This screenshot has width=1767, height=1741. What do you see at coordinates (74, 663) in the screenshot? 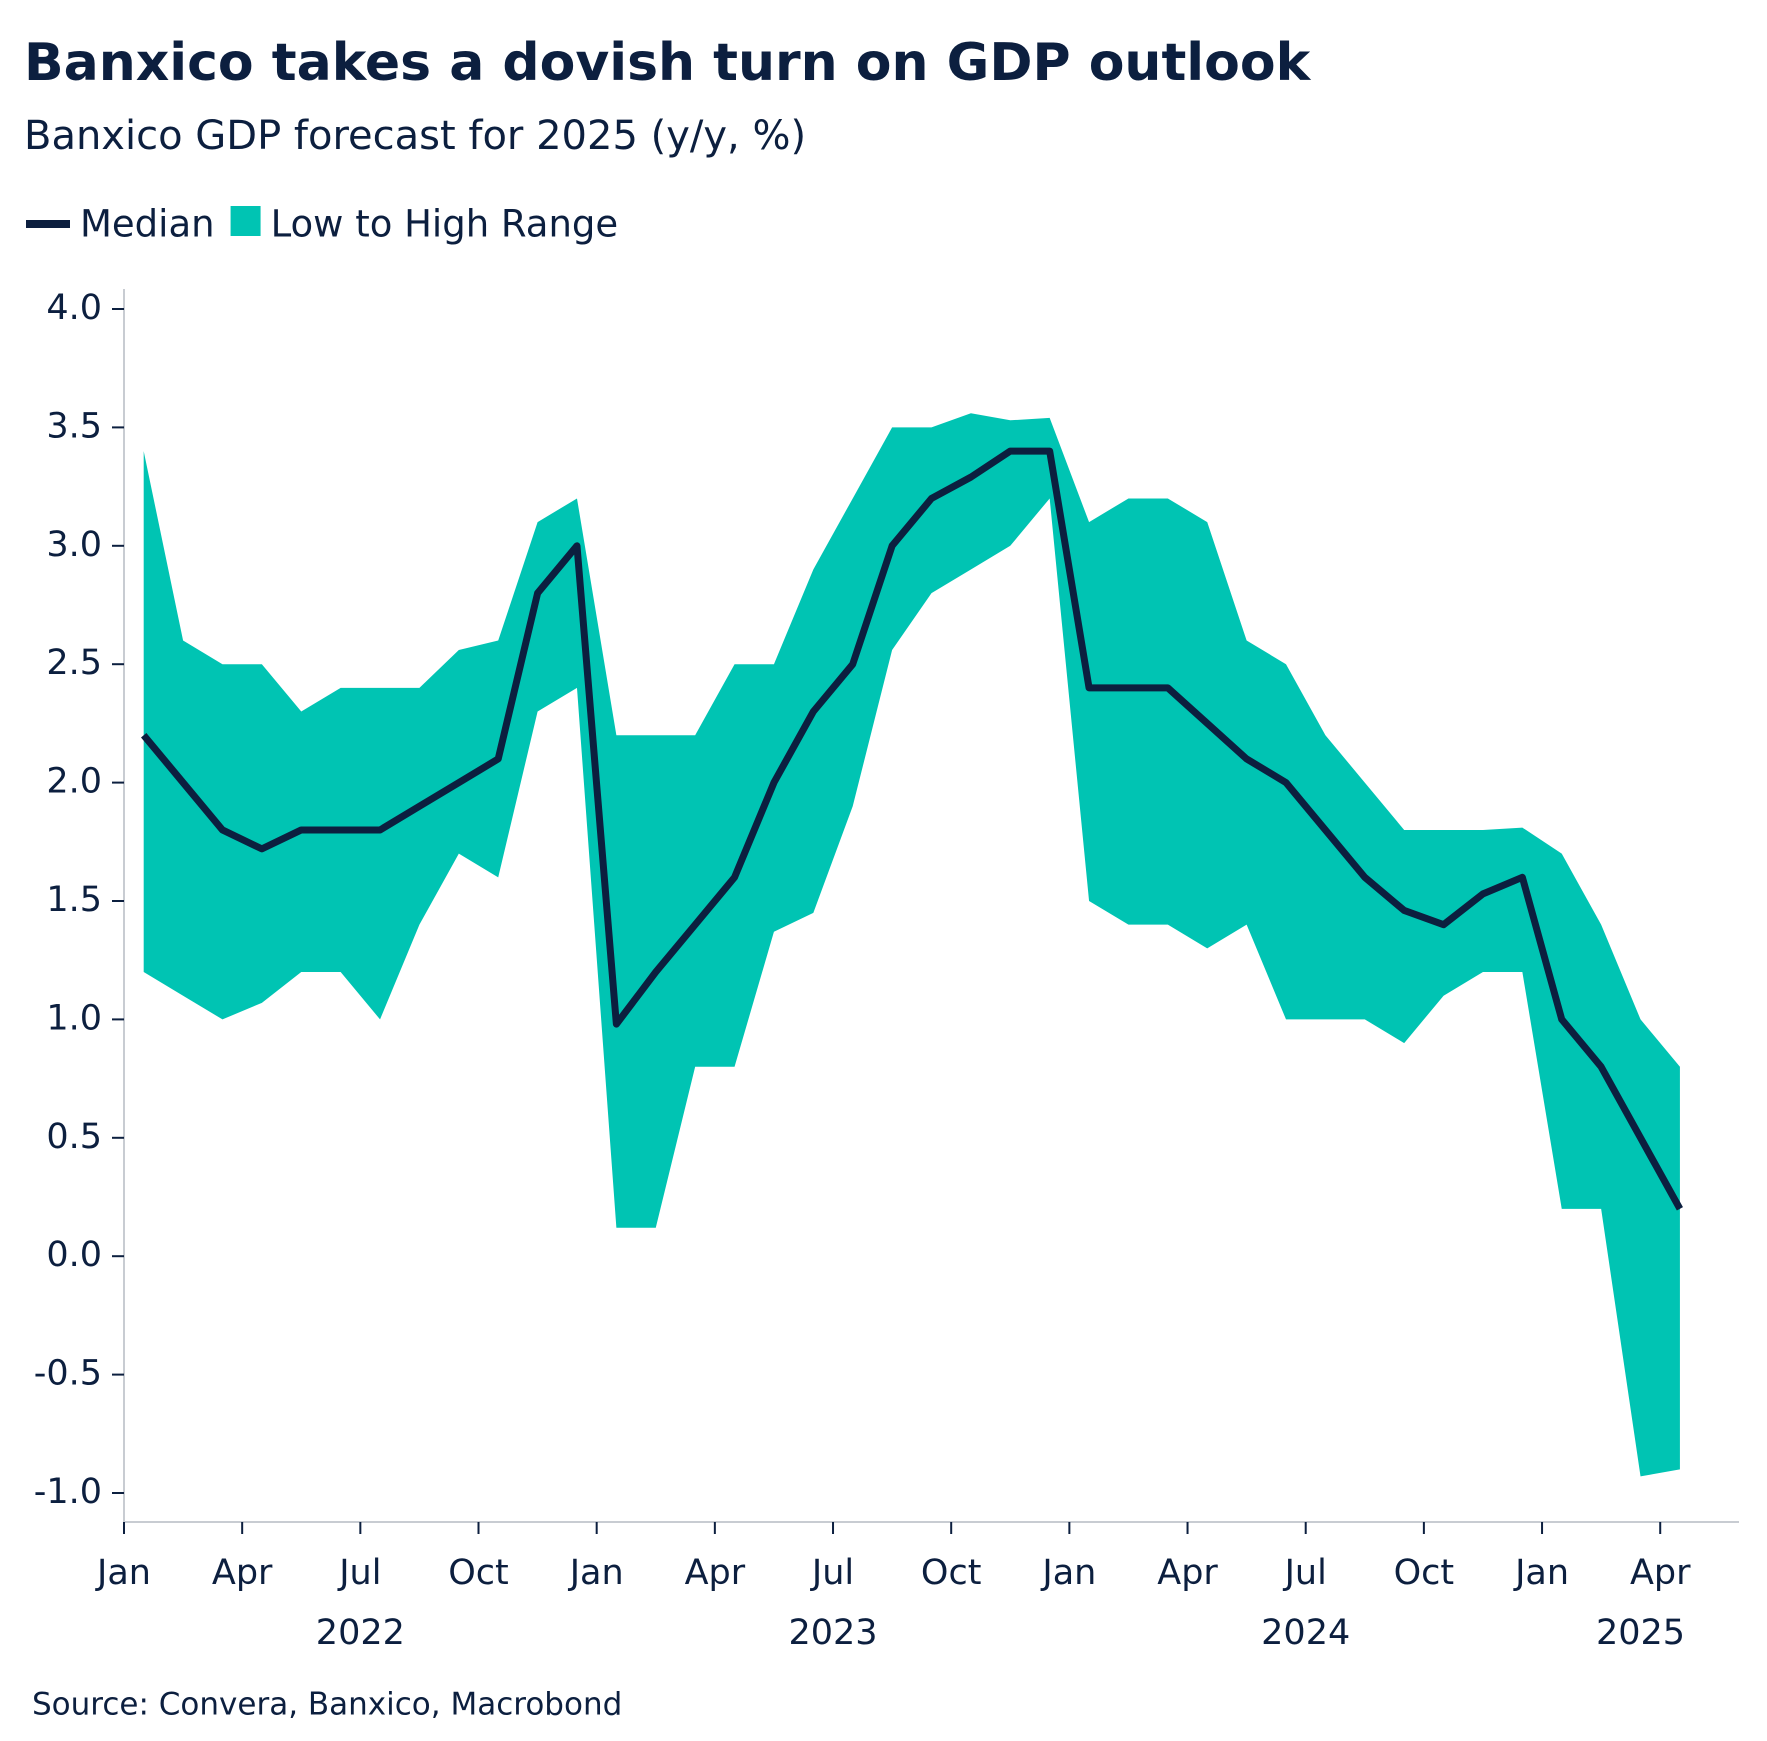
I see `y-tick-label: 2.5` at bounding box center [74, 663].